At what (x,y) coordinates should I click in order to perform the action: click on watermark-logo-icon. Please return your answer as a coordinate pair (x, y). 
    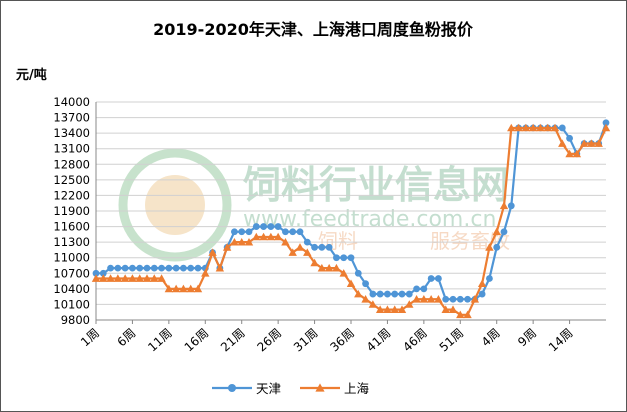
    Looking at the image, I should click on (175, 205).